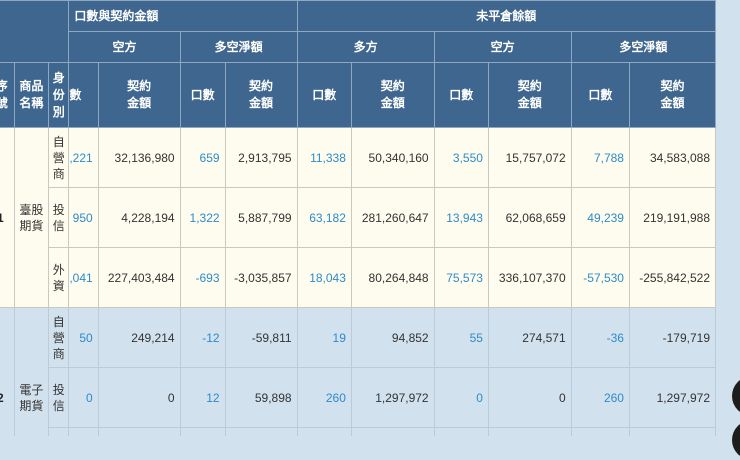 Image resolution: width=740 pixels, height=460 pixels. I want to click on oi-net-qty-link: -57,530, so click(600, 277).